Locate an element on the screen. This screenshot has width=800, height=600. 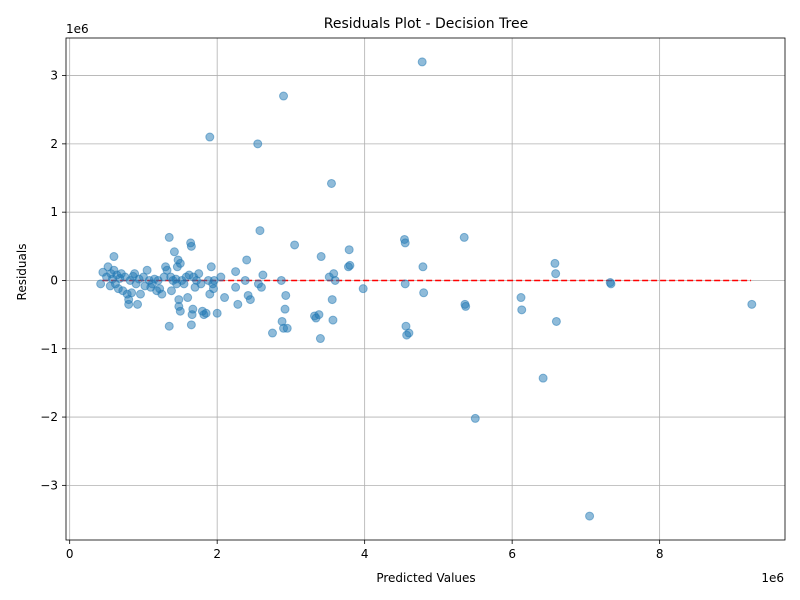
y-axis-label: Residuals is located at coordinates (22, 272).